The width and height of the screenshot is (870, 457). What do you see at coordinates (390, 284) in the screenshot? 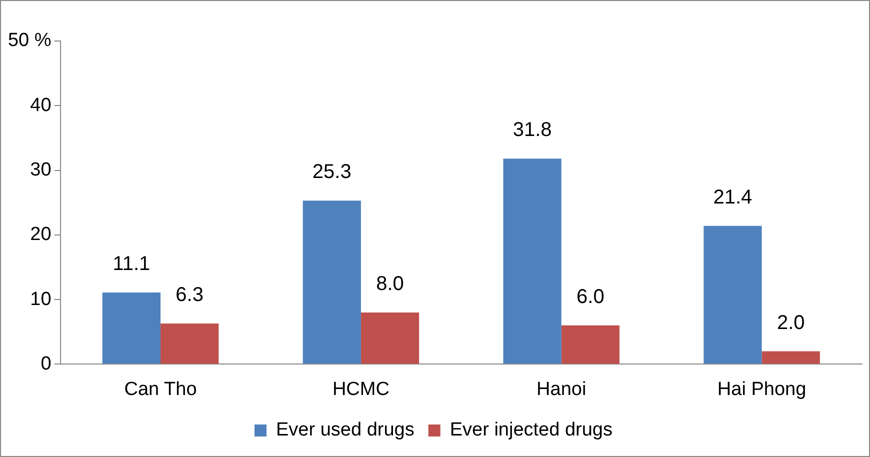
I see `data-label: 8.0` at bounding box center [390, 284].